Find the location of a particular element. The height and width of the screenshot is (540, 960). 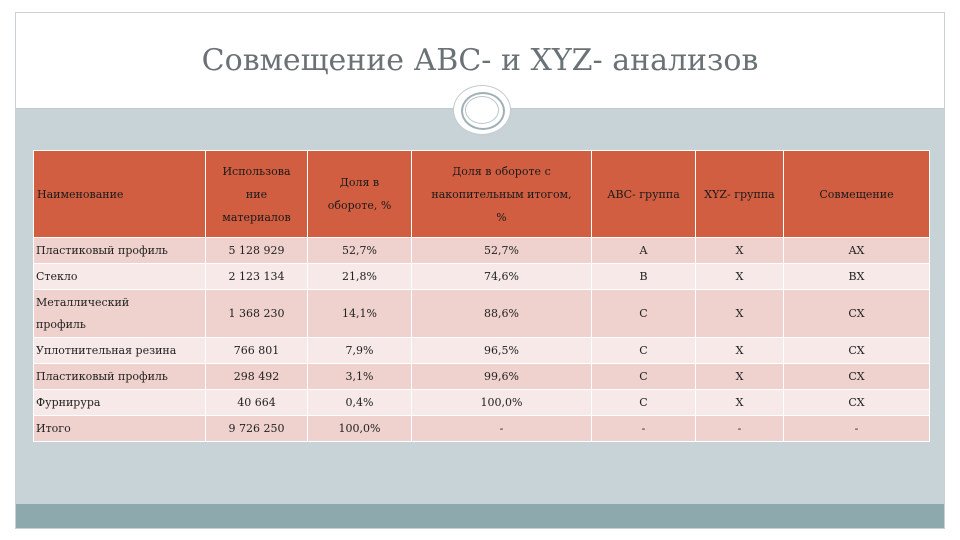

cell-usage: 40 664 is located at coordinates (256, 402).